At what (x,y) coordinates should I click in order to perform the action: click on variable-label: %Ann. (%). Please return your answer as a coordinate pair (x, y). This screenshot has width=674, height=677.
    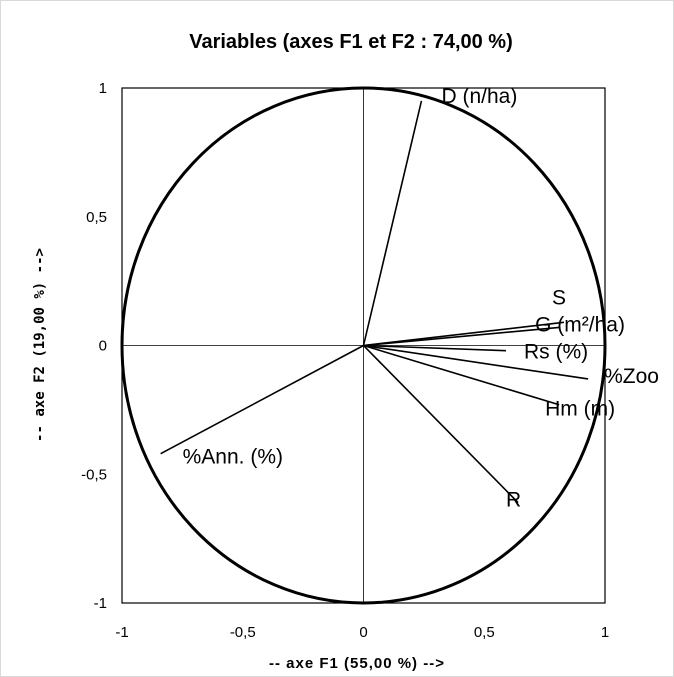
    Looking at the image, I should click on (233, 457).